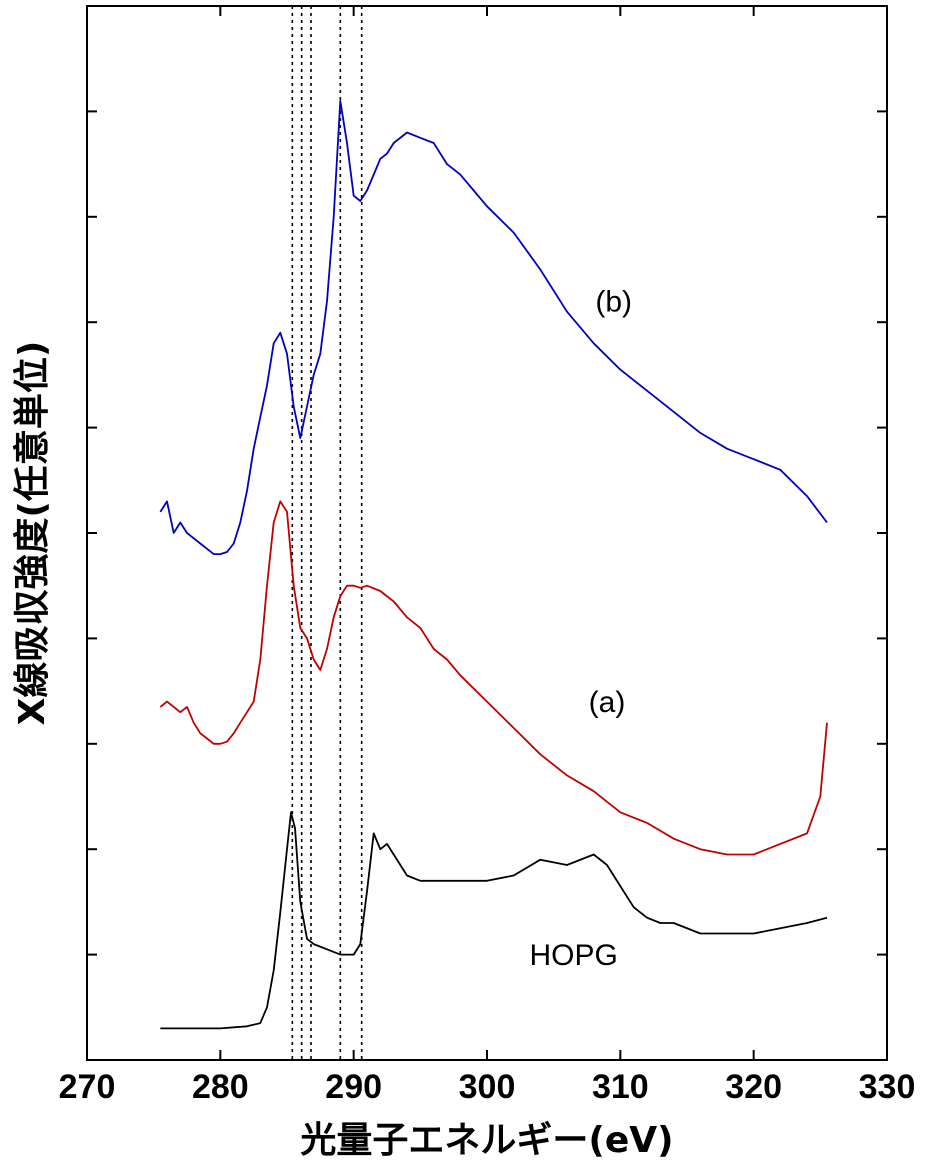  What do you see at coordinates (327, 533) in the screenshot?
I see `reference-lines` at bounding box center [327, 533].